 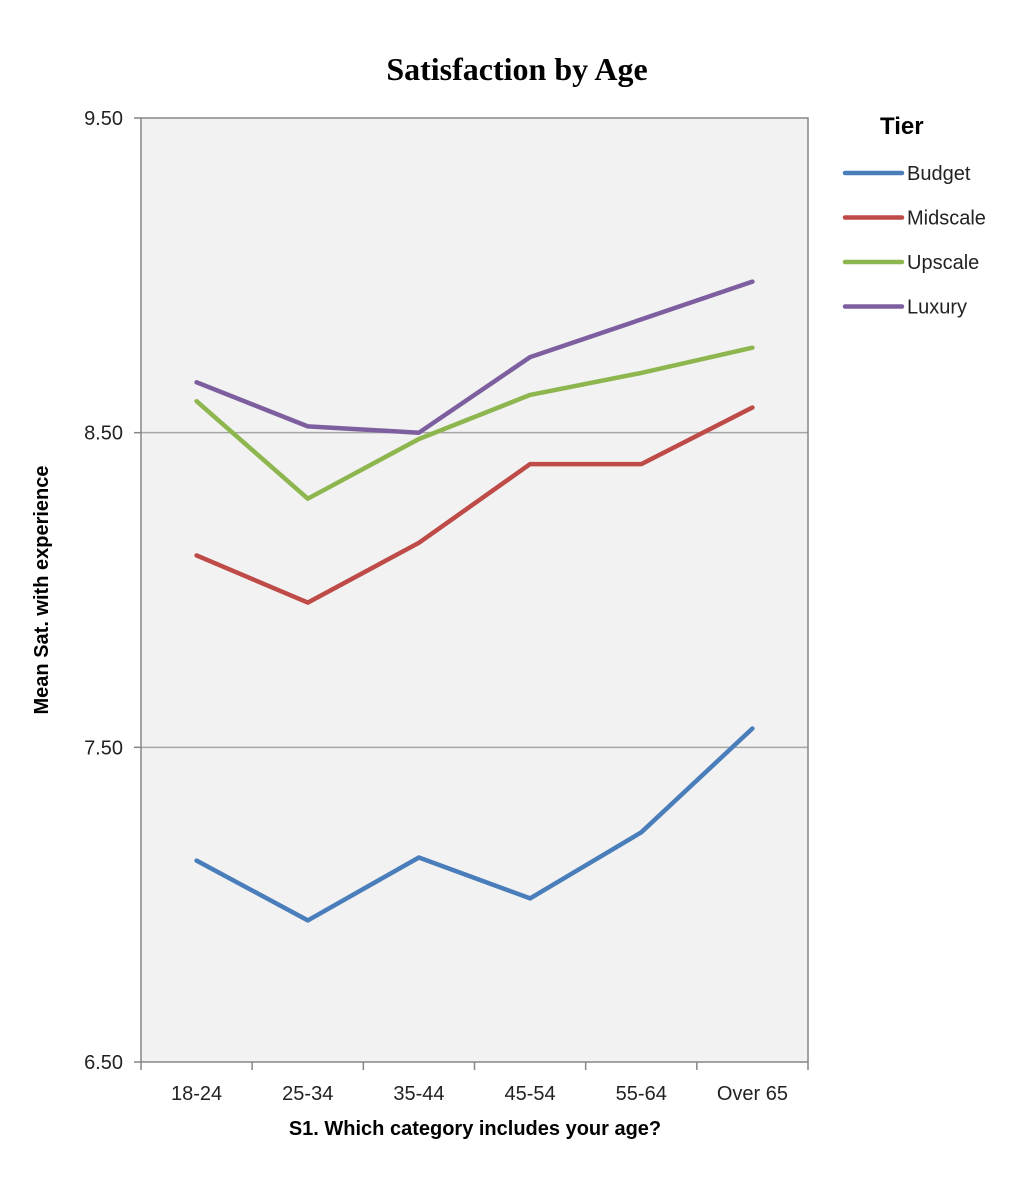 What do you see at coordinates (103, 119) in the screenshot?
I see `y-tick-label: 9.50` at bounding box center [103, 119].